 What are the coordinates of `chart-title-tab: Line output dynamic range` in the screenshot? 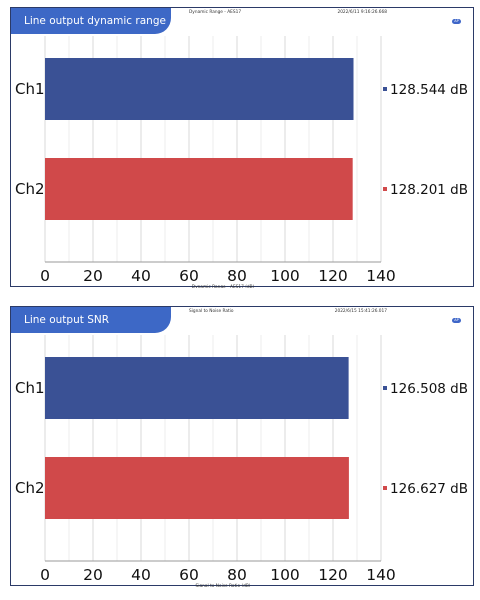 It's located at (91, 21).